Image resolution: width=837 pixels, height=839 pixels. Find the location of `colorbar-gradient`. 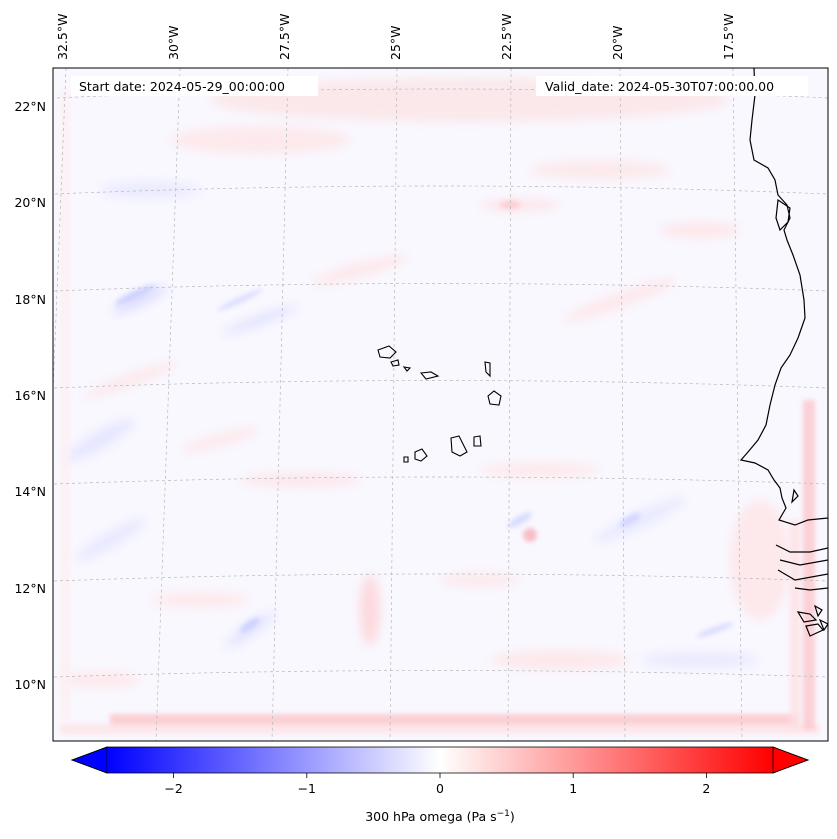

colorbar-gradient is located at coordinates (440, 760).